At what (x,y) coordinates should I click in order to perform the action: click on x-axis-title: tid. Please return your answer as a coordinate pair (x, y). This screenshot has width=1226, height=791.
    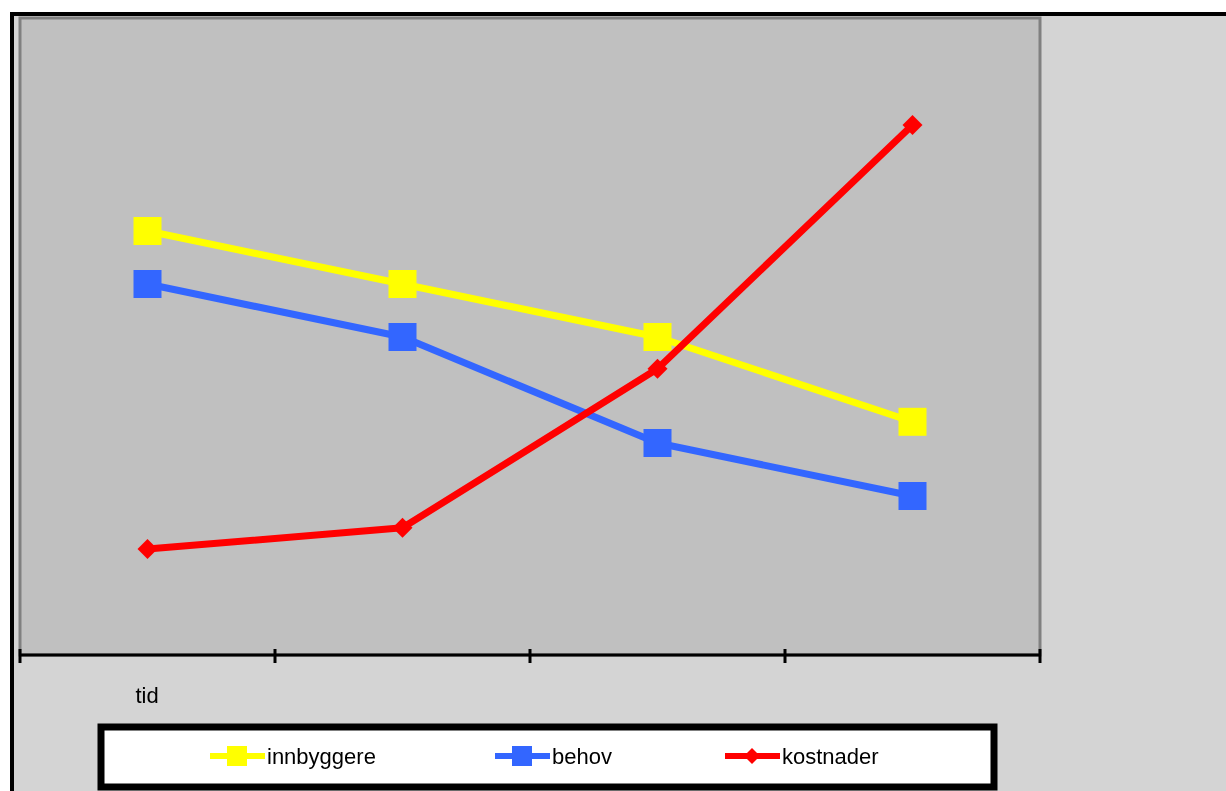
    Looking at the image, I should click on (147, 695).